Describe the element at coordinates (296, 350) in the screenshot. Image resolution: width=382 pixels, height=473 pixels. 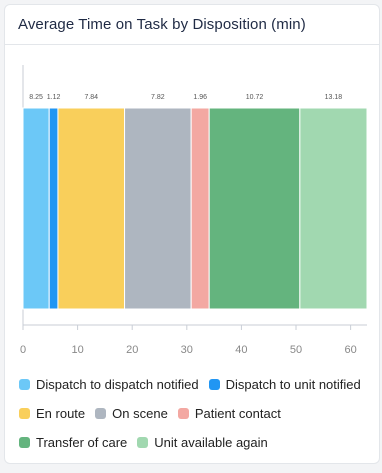
I see `x-tick-label-5: 50` at that location.